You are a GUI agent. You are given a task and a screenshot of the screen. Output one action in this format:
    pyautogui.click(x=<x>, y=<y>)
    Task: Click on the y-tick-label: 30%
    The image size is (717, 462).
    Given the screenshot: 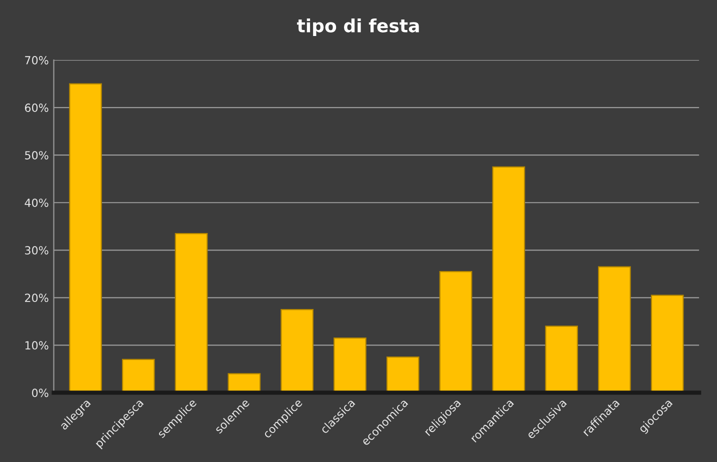 What is the action you would take?
    pyautogui.click(x=36, y=250)
    